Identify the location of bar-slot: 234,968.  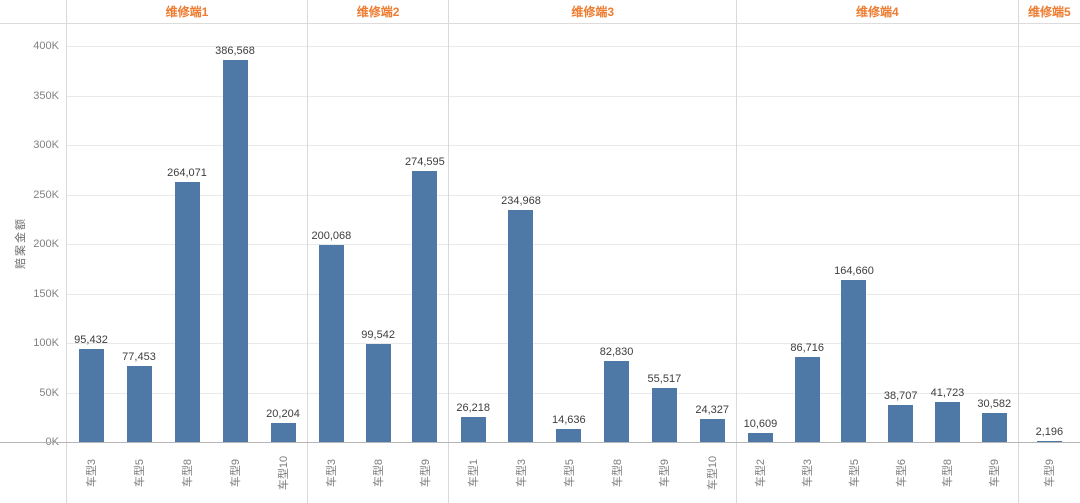
(521, 233).